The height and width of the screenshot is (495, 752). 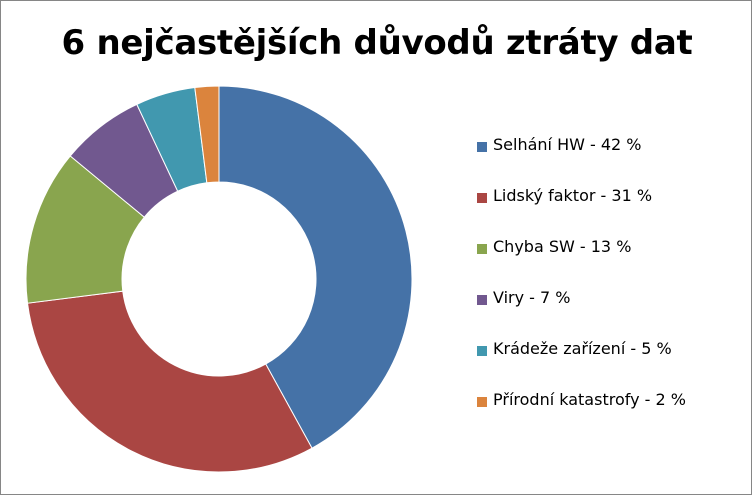 I want to click on legend-label: Viry - 7 %, so click(x=532, y=297).